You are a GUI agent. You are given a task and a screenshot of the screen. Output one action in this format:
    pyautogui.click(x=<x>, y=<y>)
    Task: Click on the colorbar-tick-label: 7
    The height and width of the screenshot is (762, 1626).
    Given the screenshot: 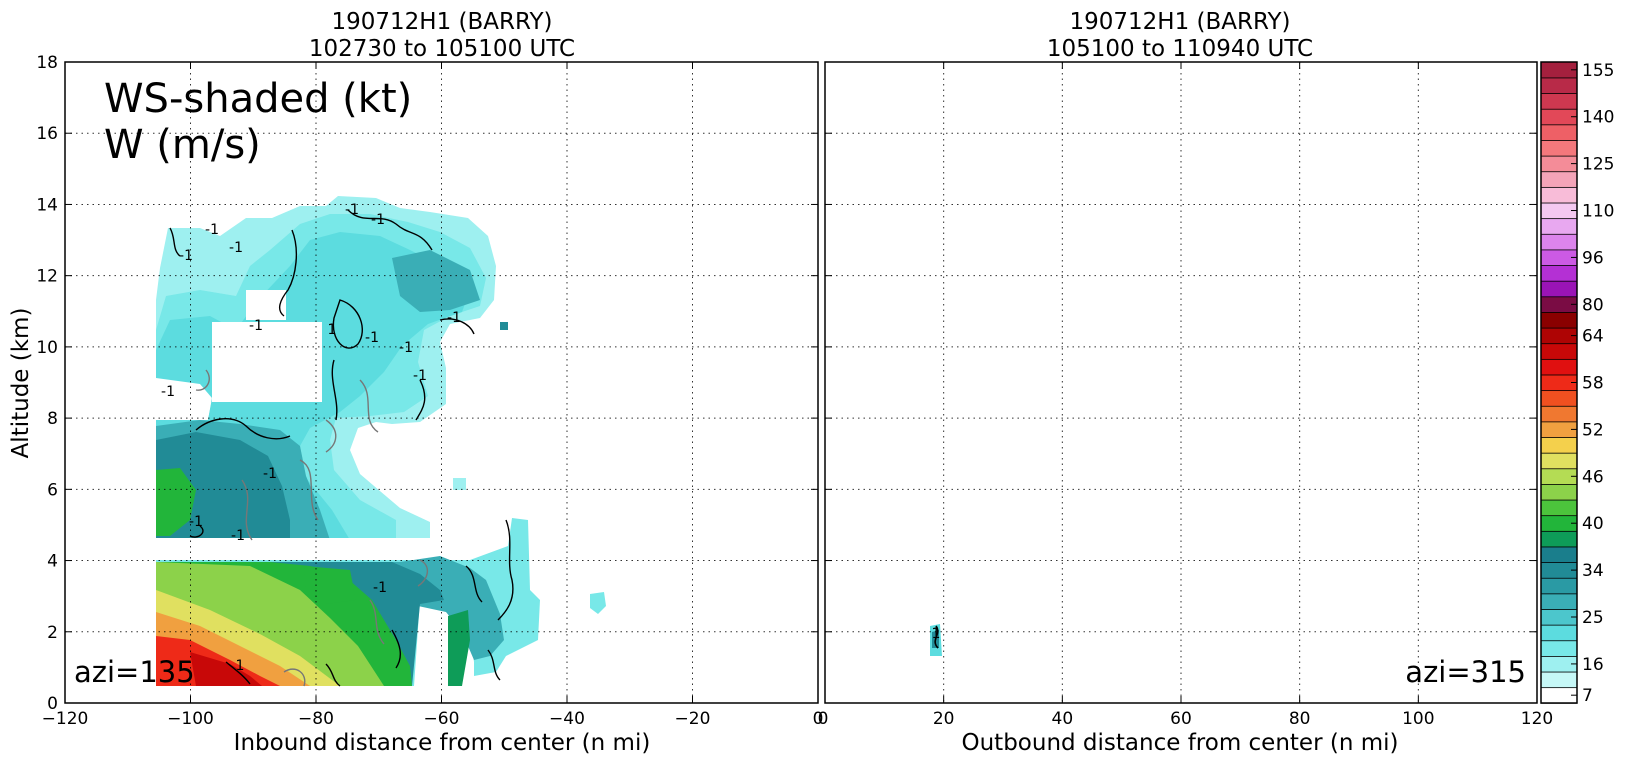 What is the action you would take?
    pyautogui.click(x=1587, y=696)
    